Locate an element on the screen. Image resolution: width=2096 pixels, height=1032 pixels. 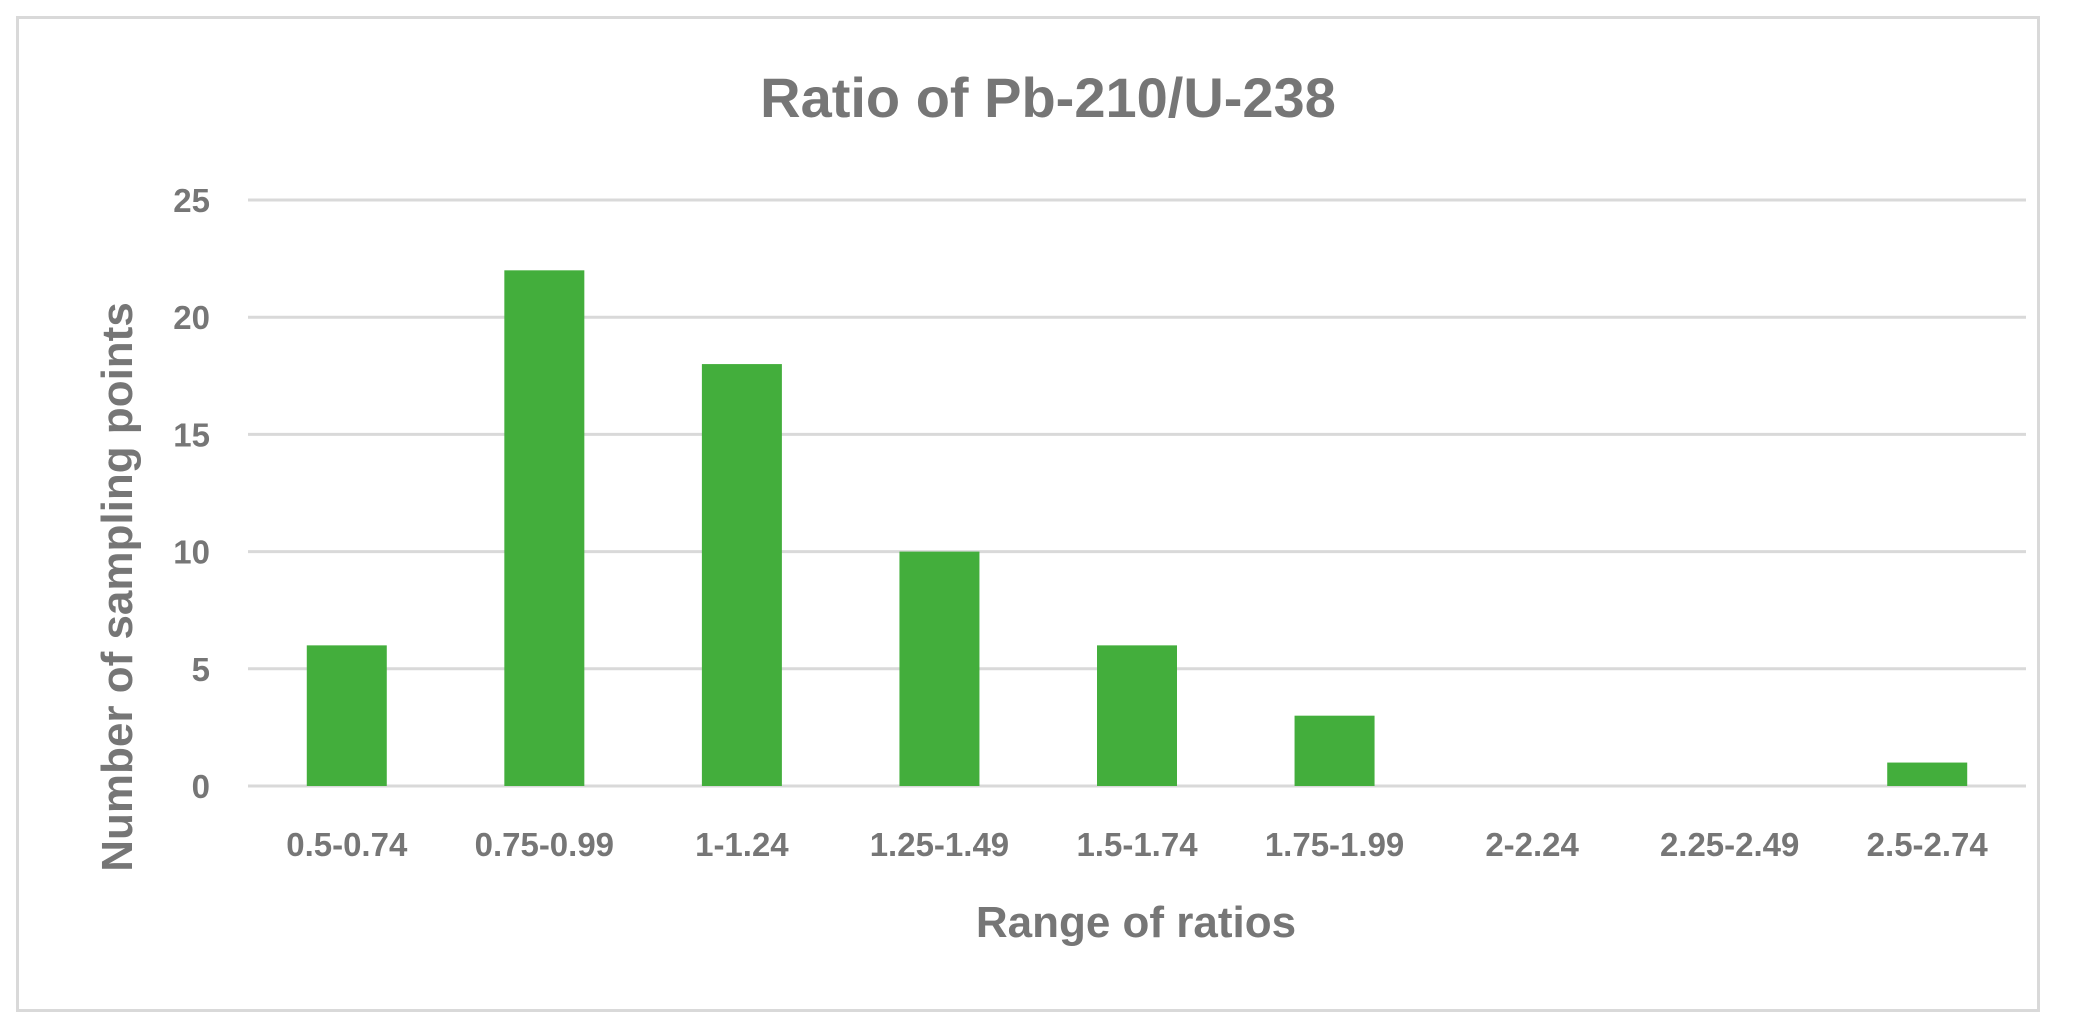
x-tick-label: 1.25-1.49 is located at coordinates (939, 844).